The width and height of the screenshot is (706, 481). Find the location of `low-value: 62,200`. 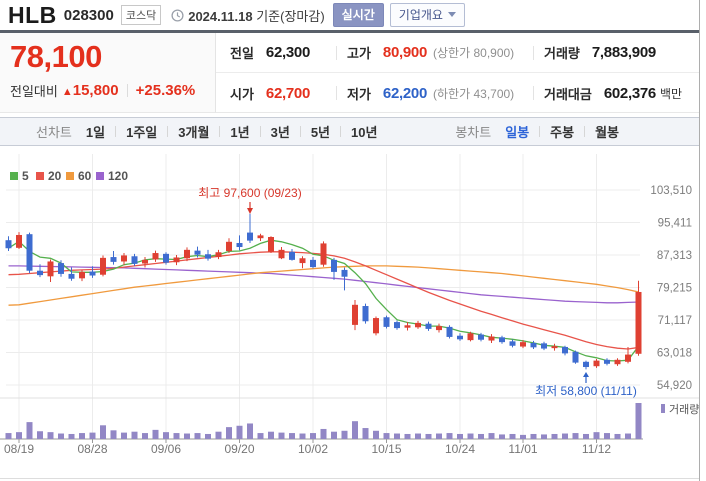

low-value: 62,200 is located at coordinates (405, 93).